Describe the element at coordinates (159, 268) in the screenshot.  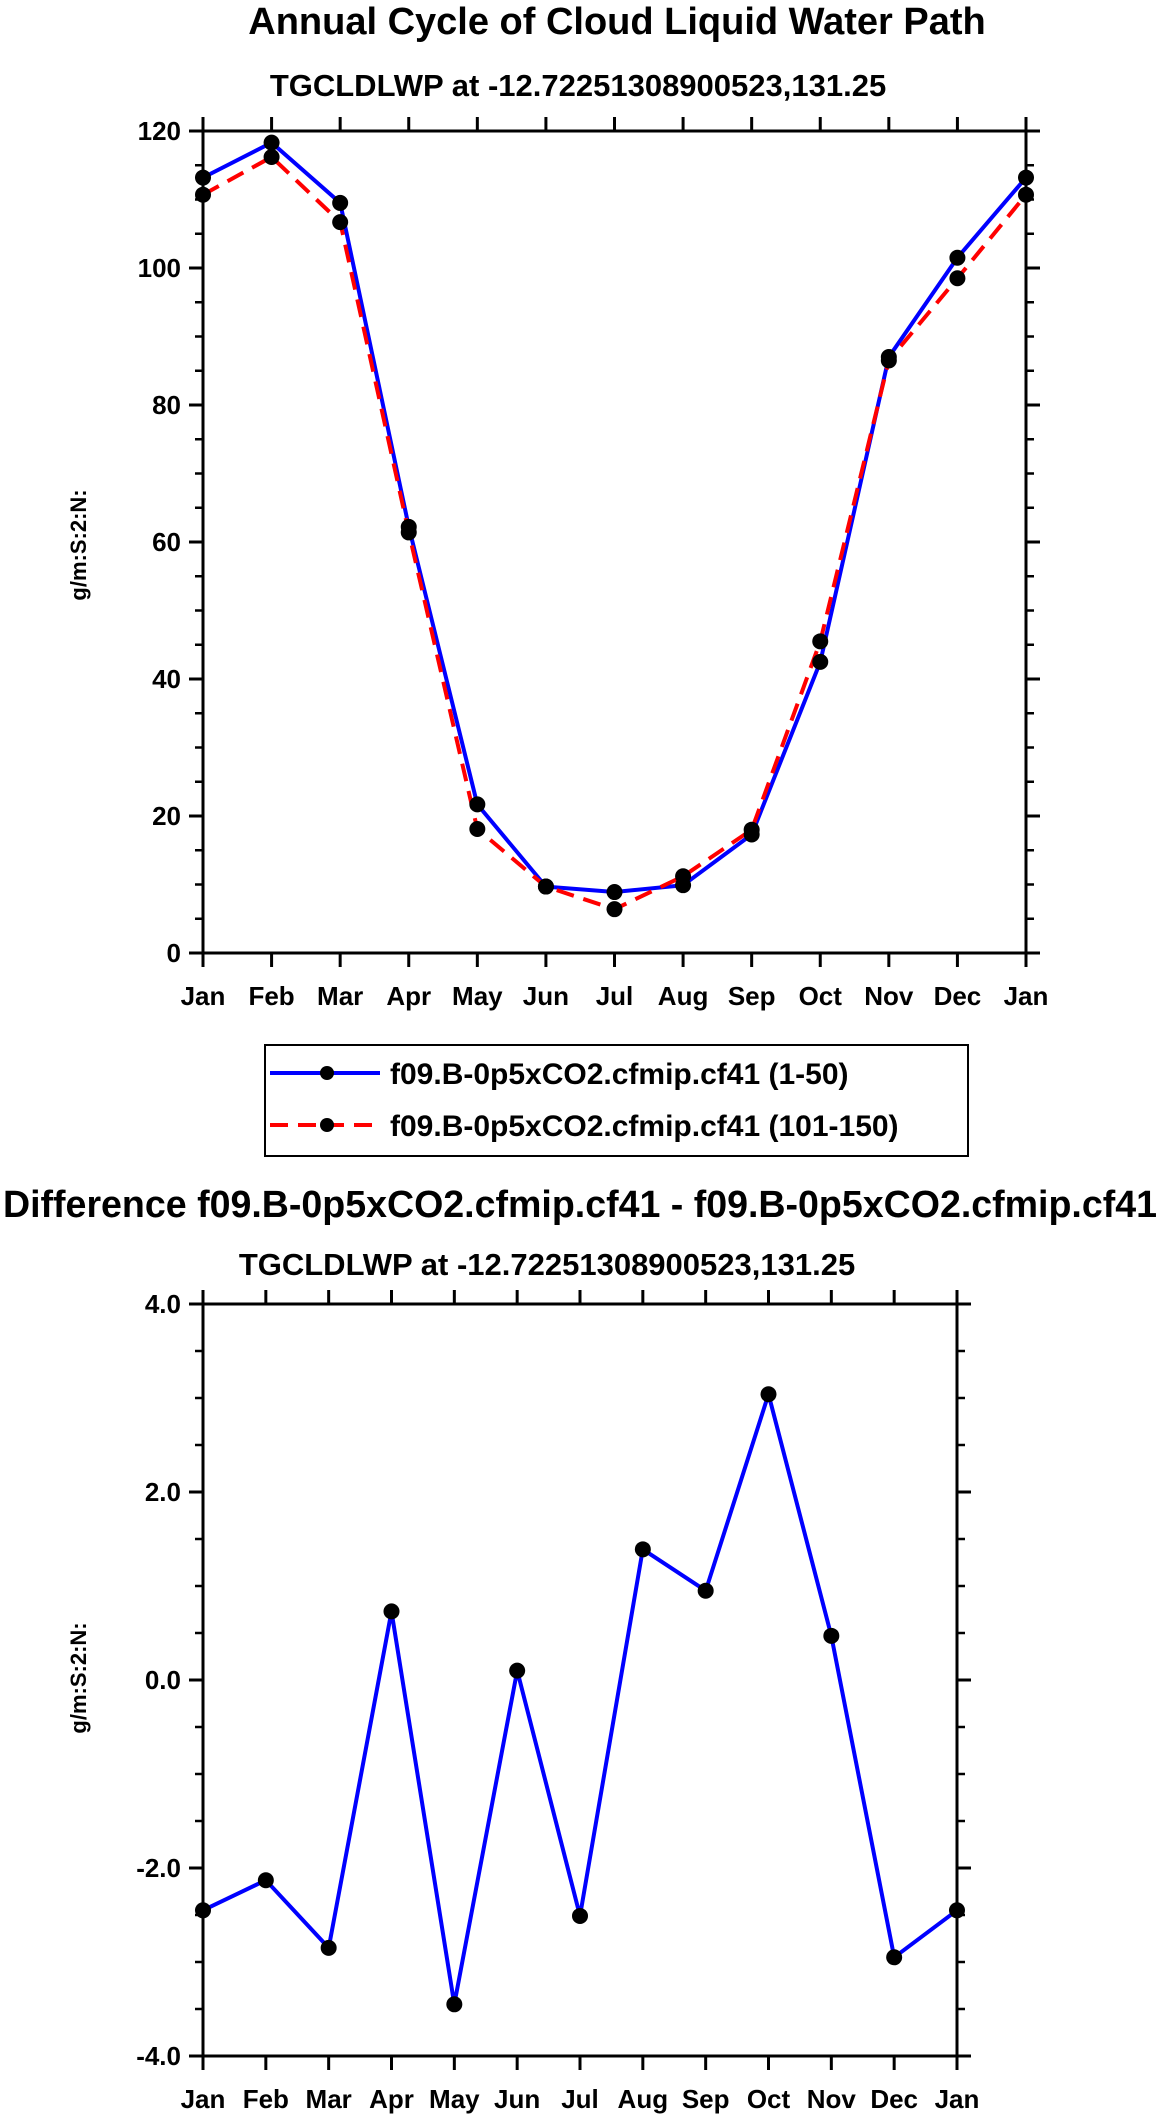
I see `y-tick-label: 100` at that location.